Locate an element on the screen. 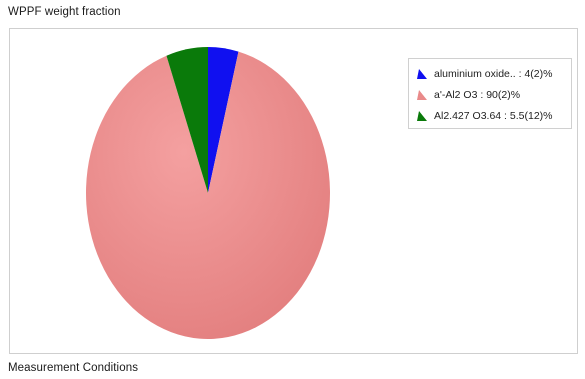 This screenshot has width=585, height=379. legend-label: aluminium oxide.. : 4(2)% is located at coordinates (493, 74).